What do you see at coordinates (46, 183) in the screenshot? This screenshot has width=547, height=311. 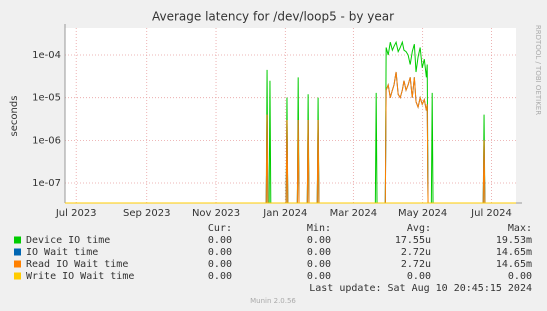 I see `y-tick-label: 1e-07` at bounding box center [46, 183].